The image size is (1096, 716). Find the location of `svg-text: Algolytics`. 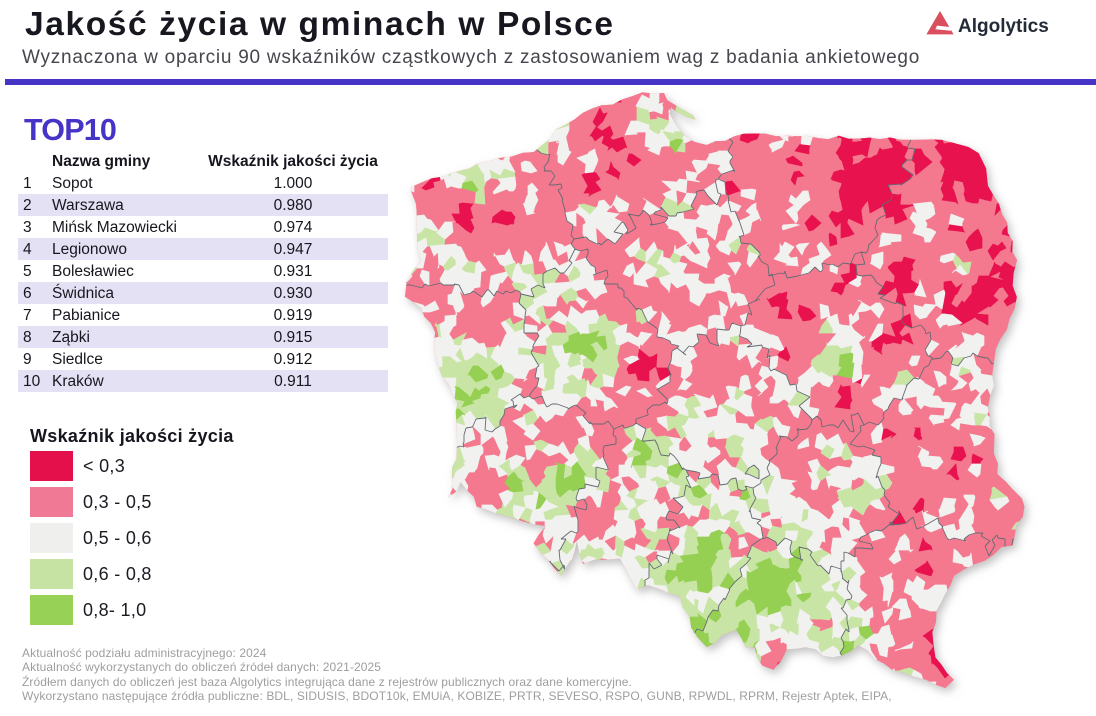

svg-text: Algolytics is located at coordinates (1003, 26).